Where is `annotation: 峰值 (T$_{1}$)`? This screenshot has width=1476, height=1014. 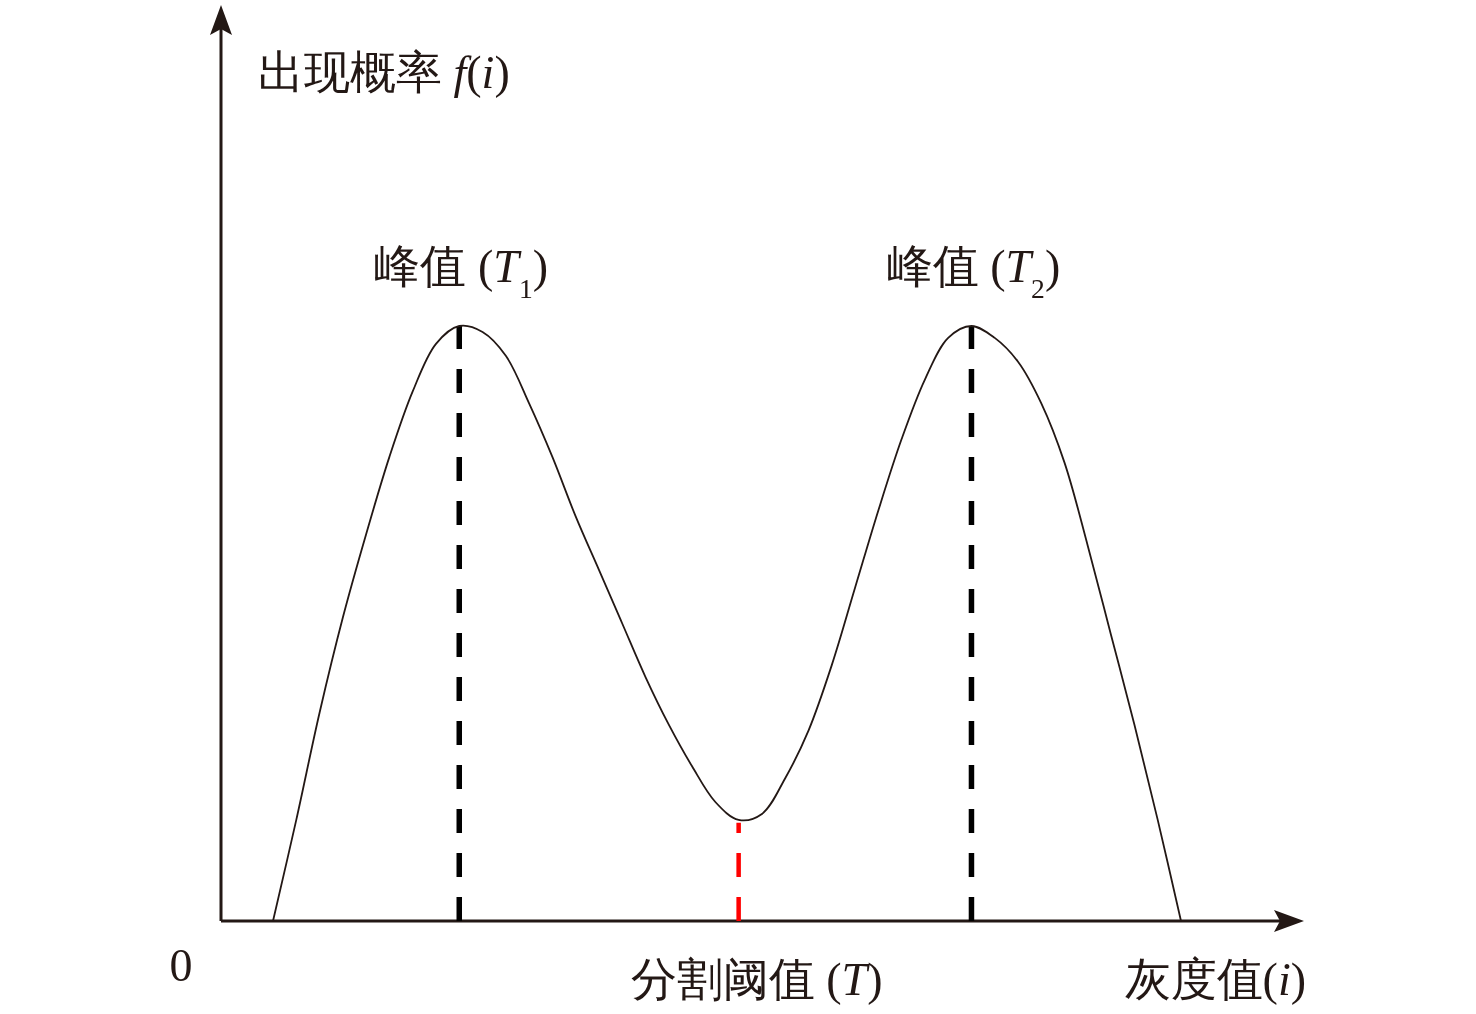 annotation: 峰值 (T$_{1}$) is located at coordinates (461, 272).